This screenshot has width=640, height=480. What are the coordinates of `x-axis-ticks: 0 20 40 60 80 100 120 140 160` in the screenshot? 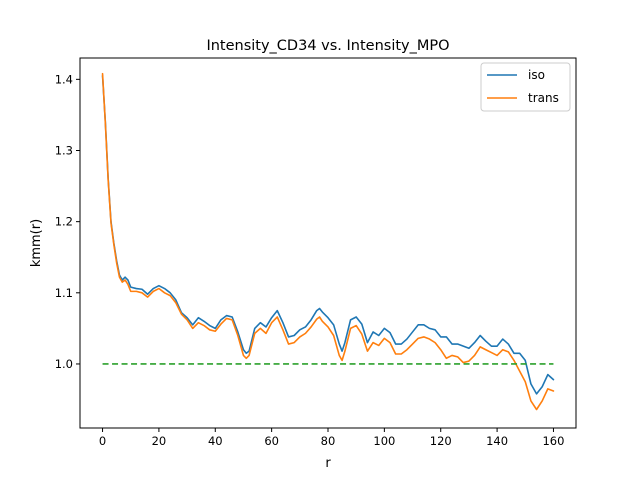 It's located at (331, 438).